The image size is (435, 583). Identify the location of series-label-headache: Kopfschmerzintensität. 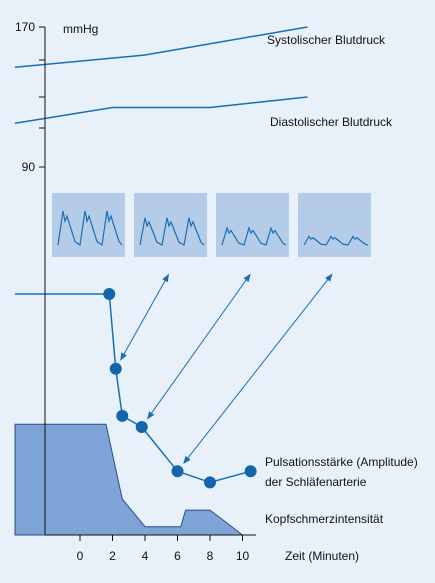
(324, 519).